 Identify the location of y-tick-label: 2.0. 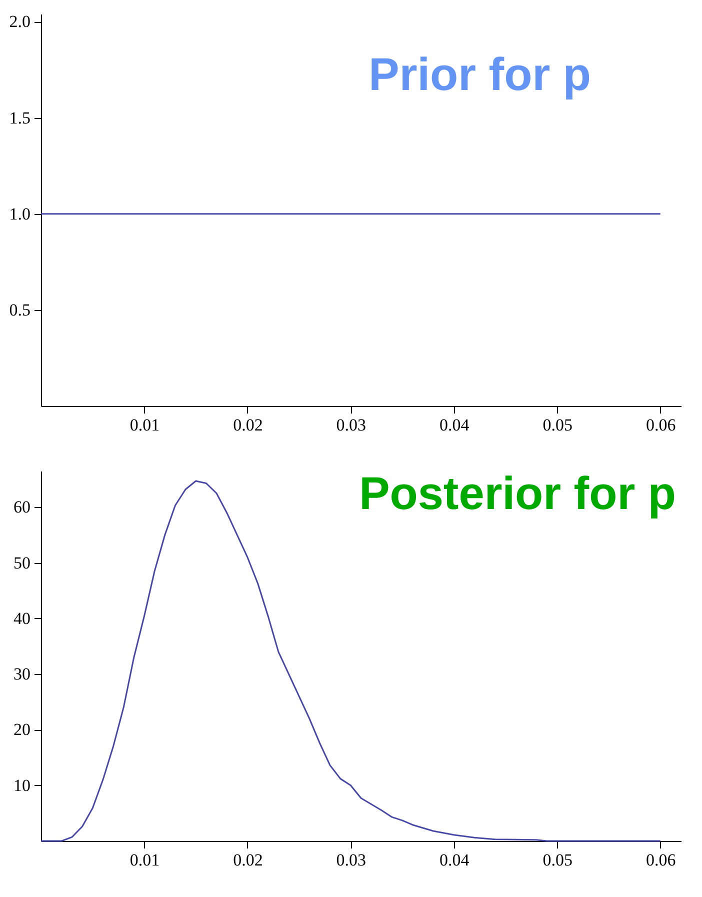
(19, 22).